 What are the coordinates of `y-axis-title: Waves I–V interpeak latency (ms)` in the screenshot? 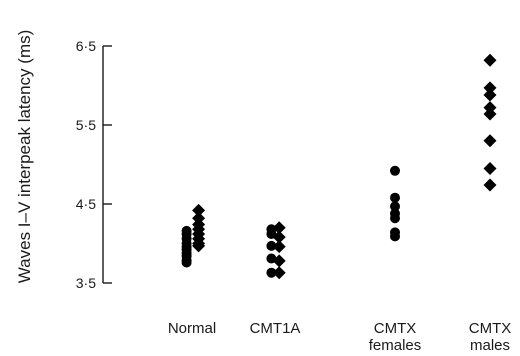 It's located at (24, 157).